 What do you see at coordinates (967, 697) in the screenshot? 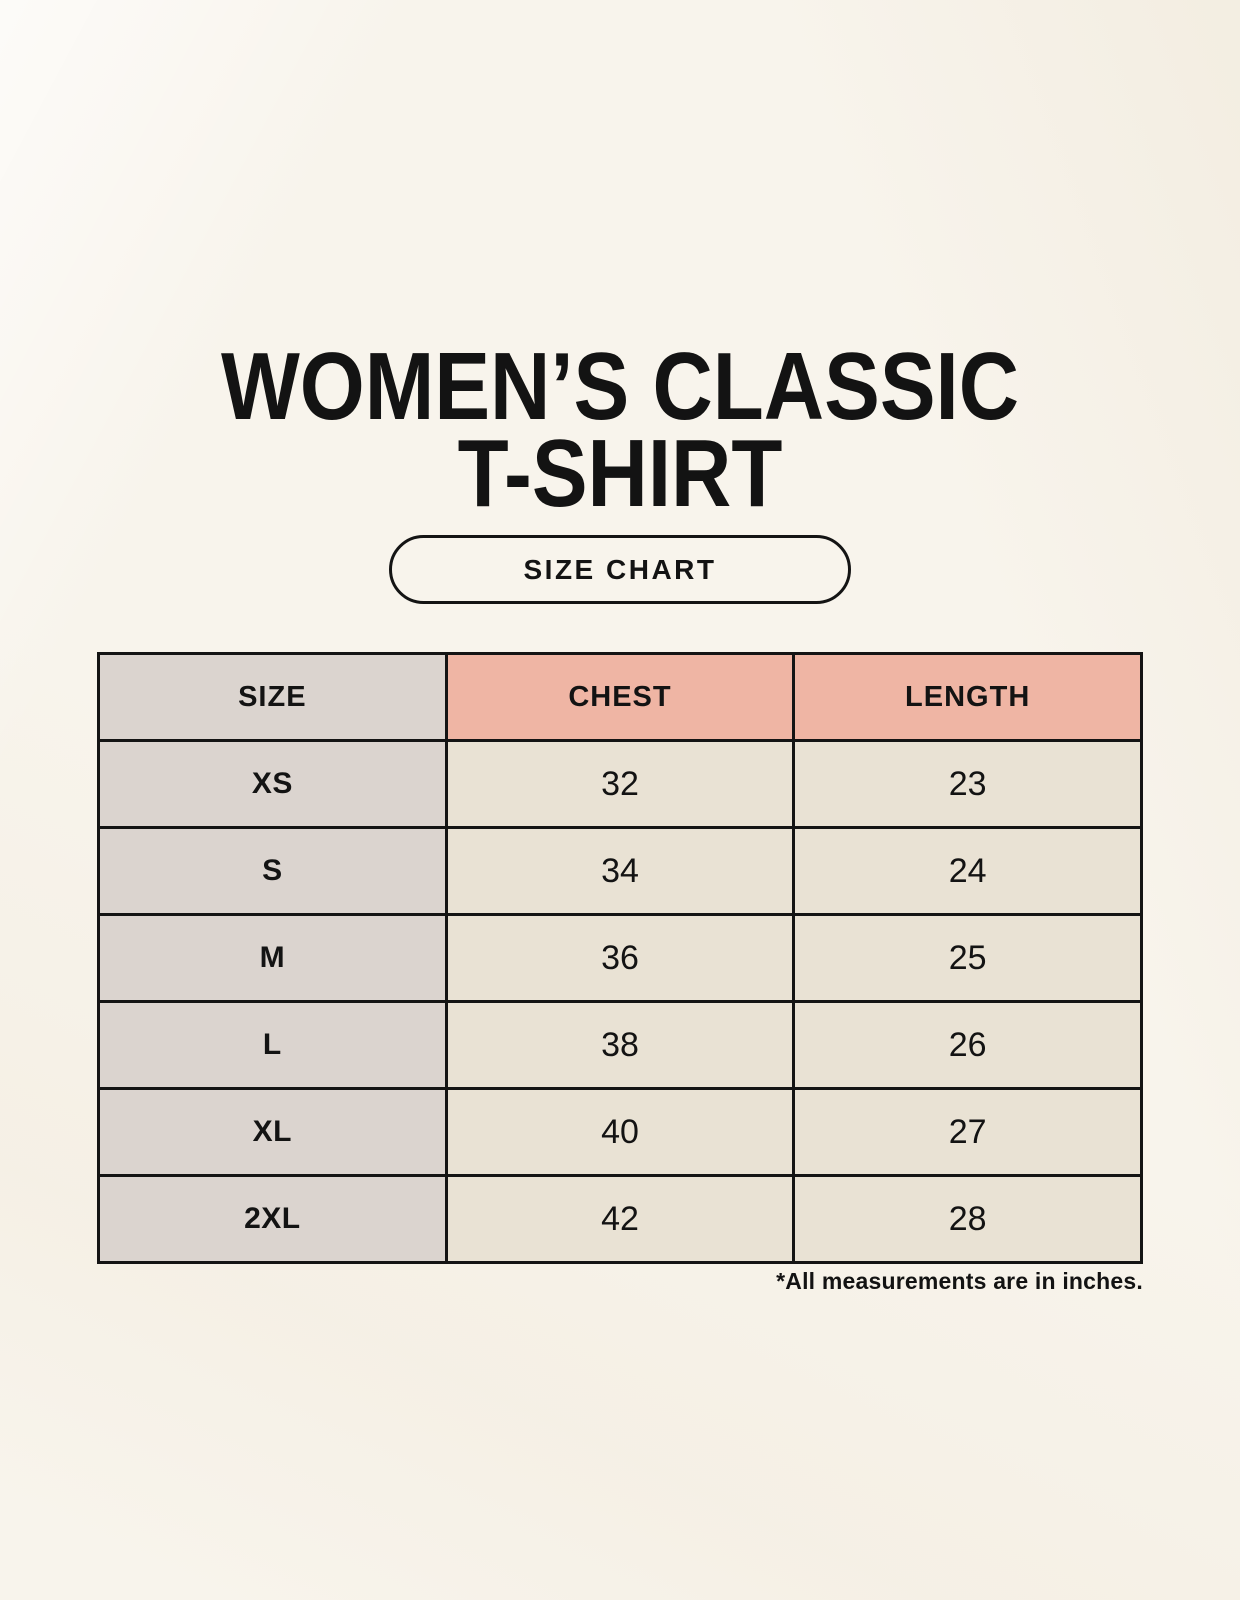
I see `column-header-length: LENGTH` at bounding box center [967, 697].